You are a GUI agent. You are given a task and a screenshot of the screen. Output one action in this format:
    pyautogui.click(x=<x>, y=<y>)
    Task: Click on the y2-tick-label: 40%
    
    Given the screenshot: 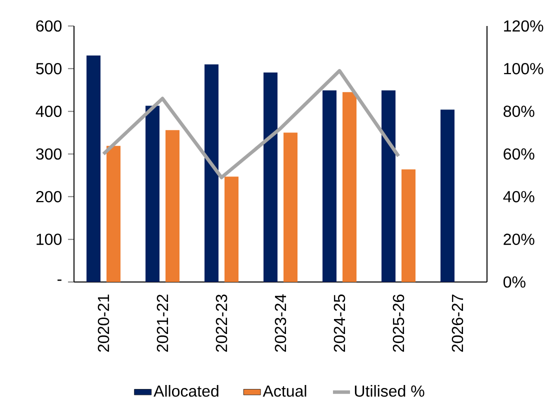 What is the action you would take?
    pyautogui.click(x=518, y=196)
    